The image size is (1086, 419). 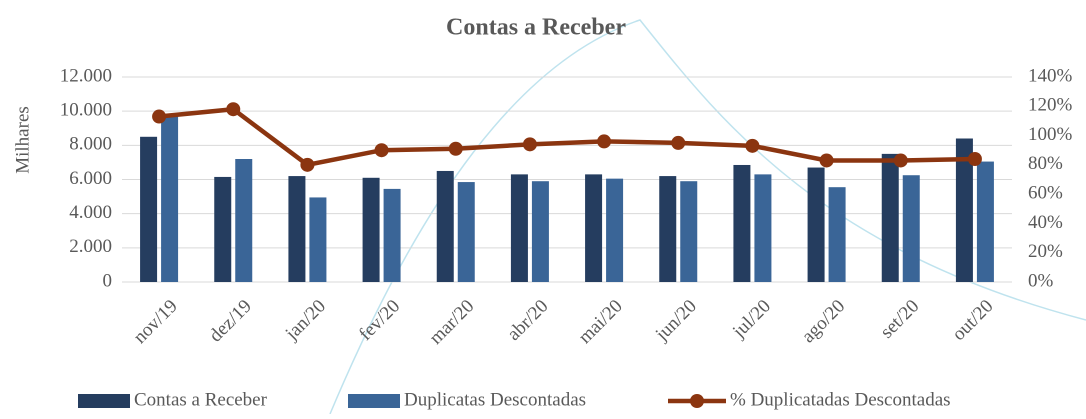 What do you see at coordinates (1045, 163) in the screenshot?
I see `y2-tick-label: 80%` at bounding box center [1045, 163].